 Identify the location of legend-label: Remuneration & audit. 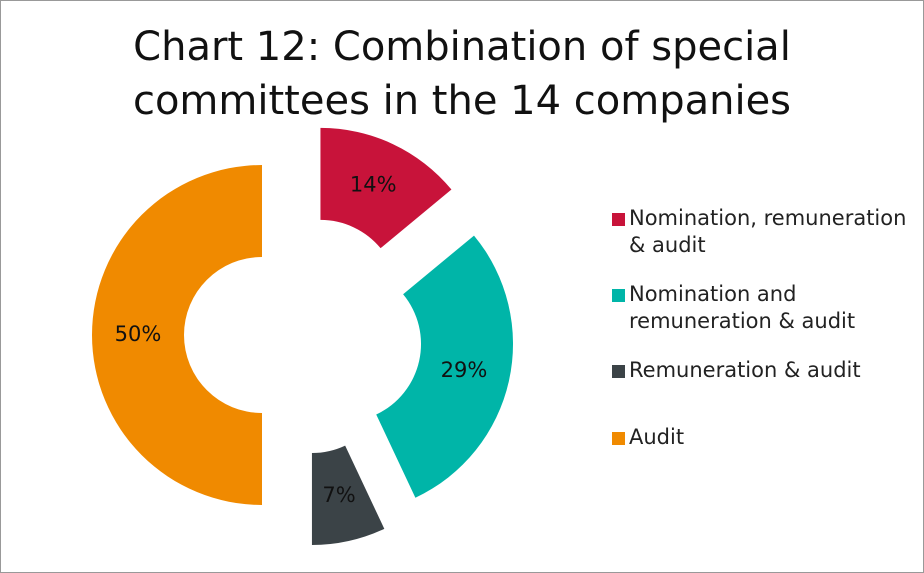
(745, 370).